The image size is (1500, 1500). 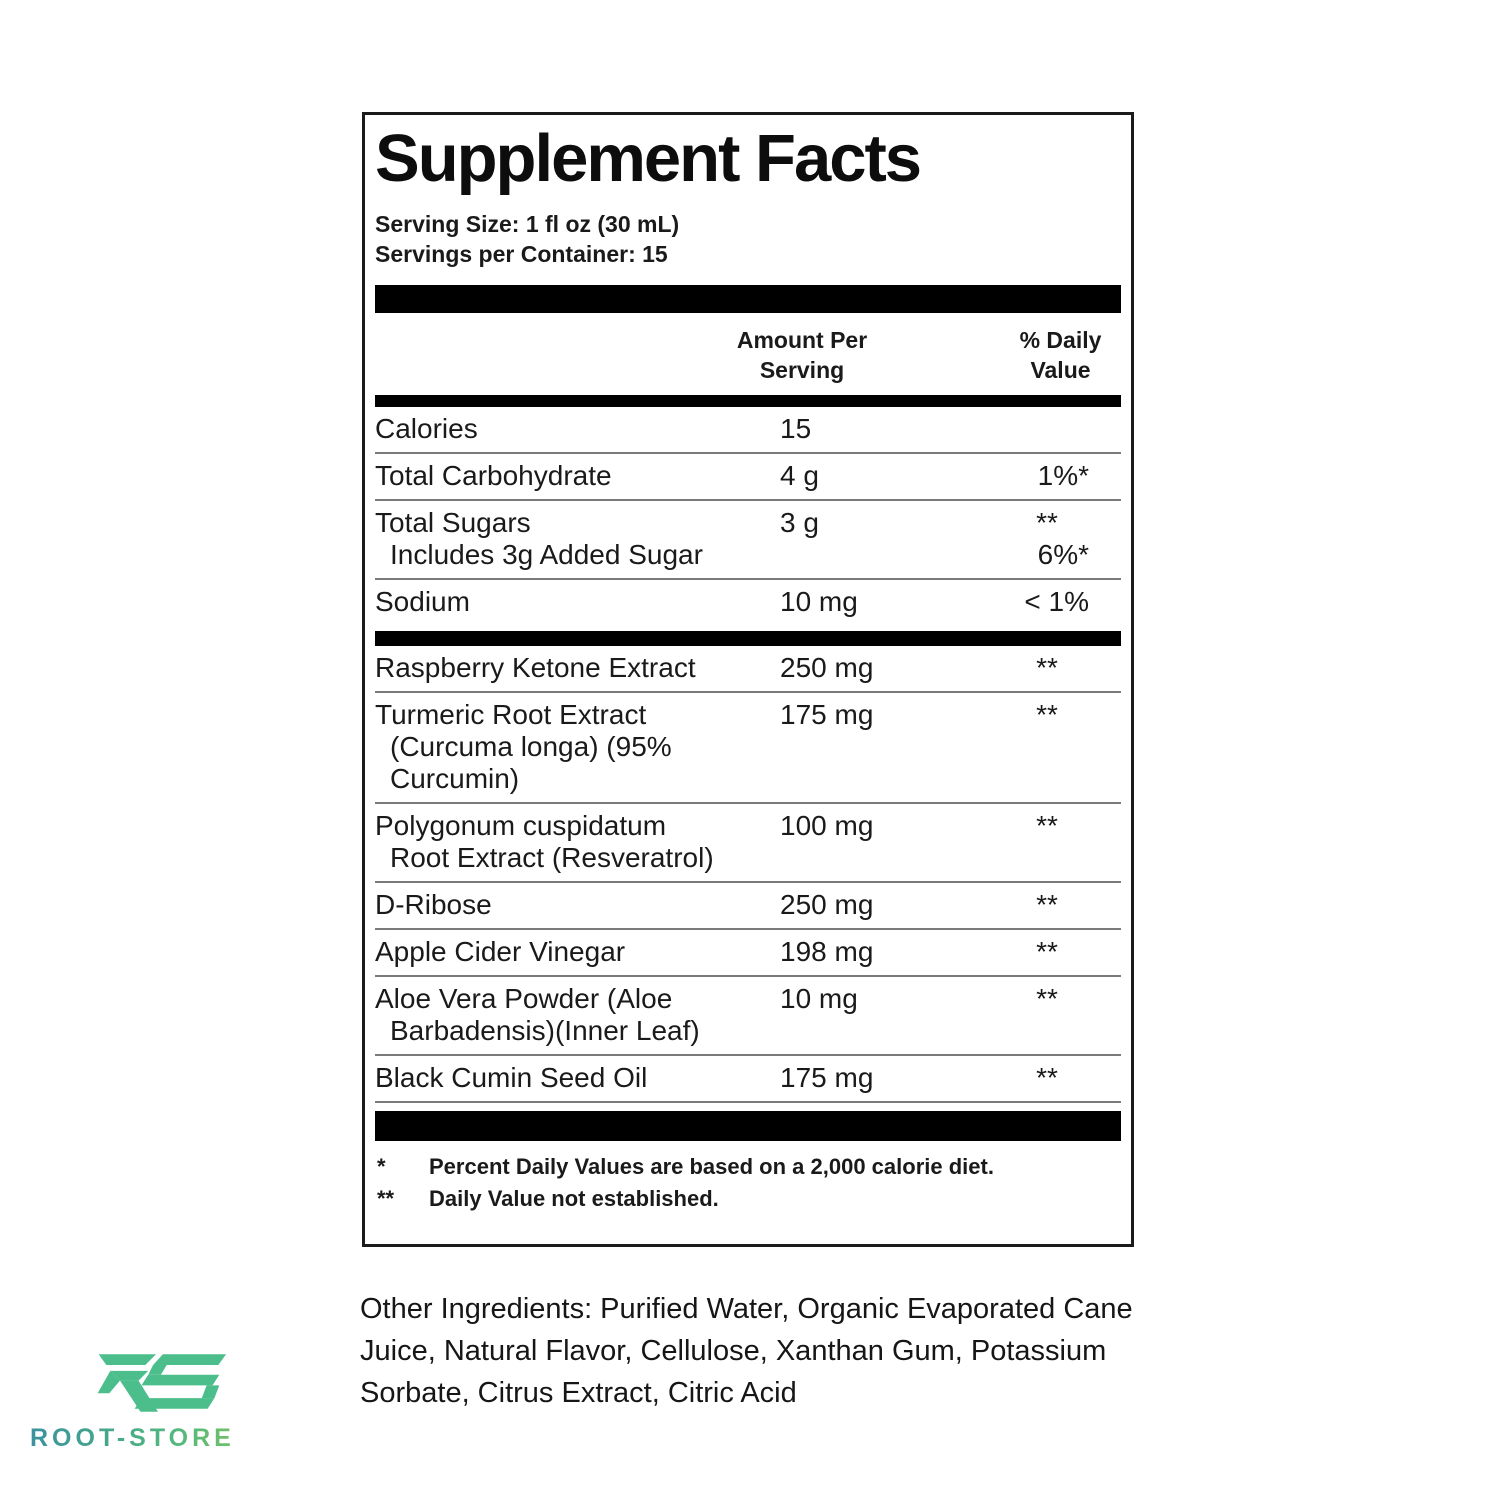 I want to click on footnote-row: ** Daily Value not established., so click(x=749, y=1199).